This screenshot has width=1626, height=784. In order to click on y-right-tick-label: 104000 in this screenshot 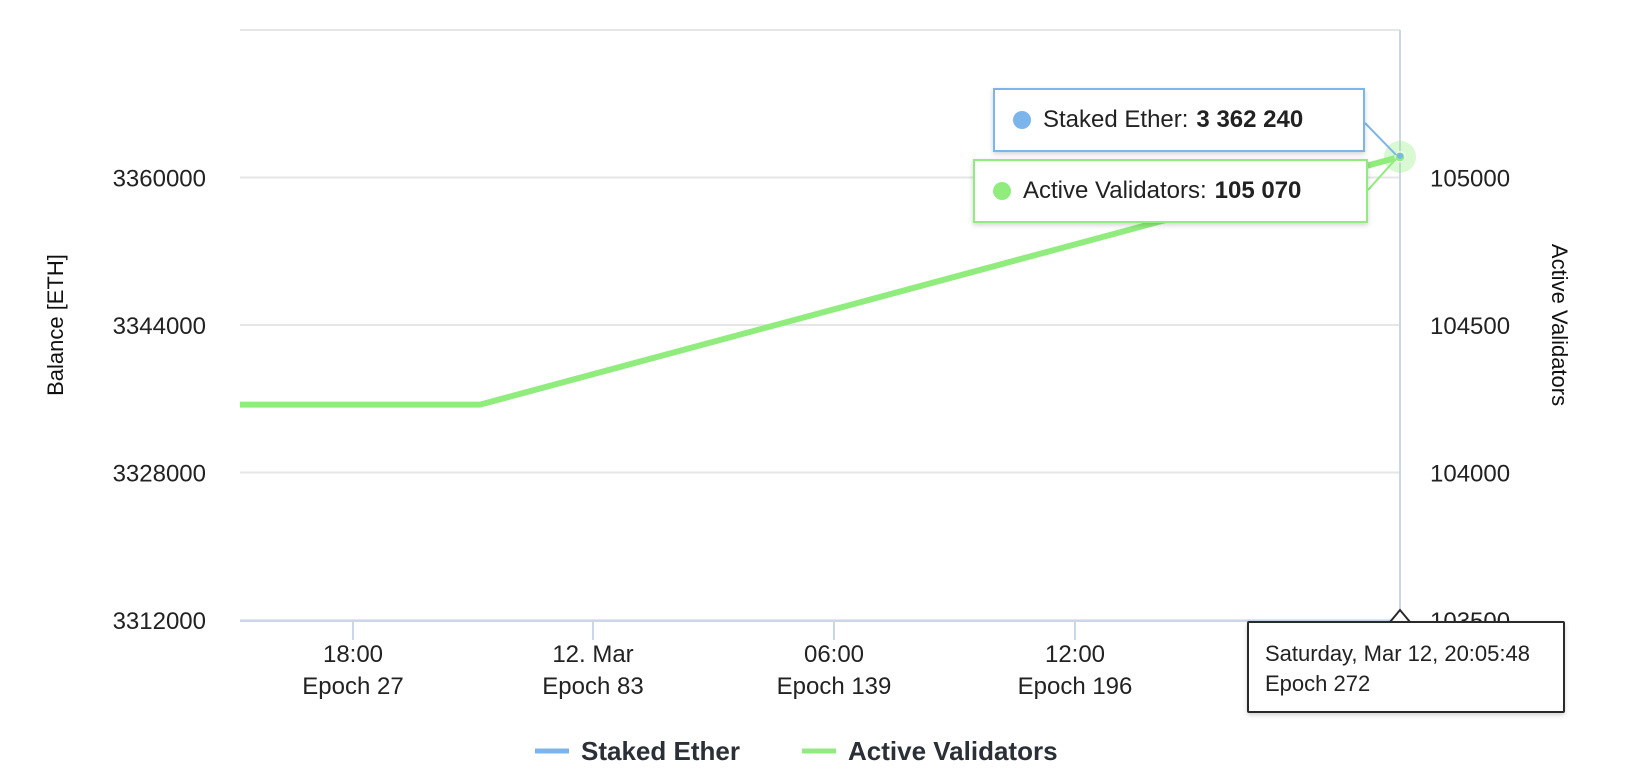, I will do `click(1470, 474)`.